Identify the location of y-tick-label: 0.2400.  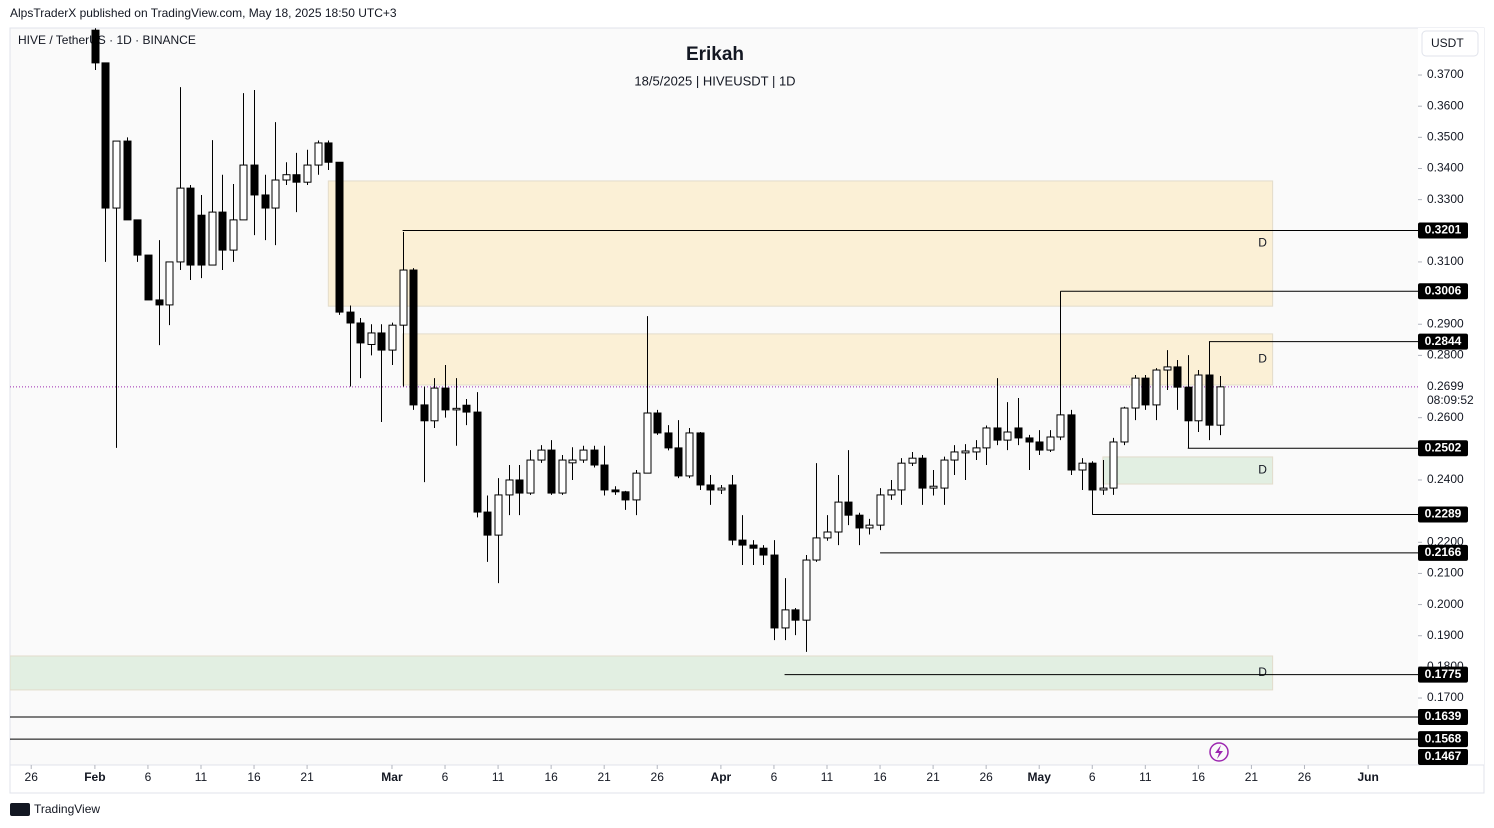
(1445, 479).